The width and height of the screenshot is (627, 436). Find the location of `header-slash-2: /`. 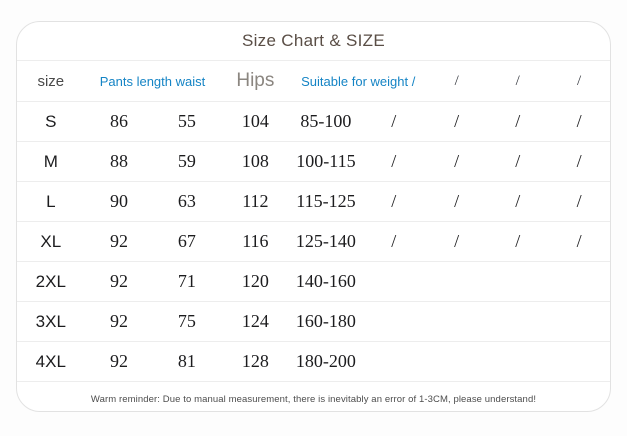

header-slash-2: / is located at coordinates (518, 81).